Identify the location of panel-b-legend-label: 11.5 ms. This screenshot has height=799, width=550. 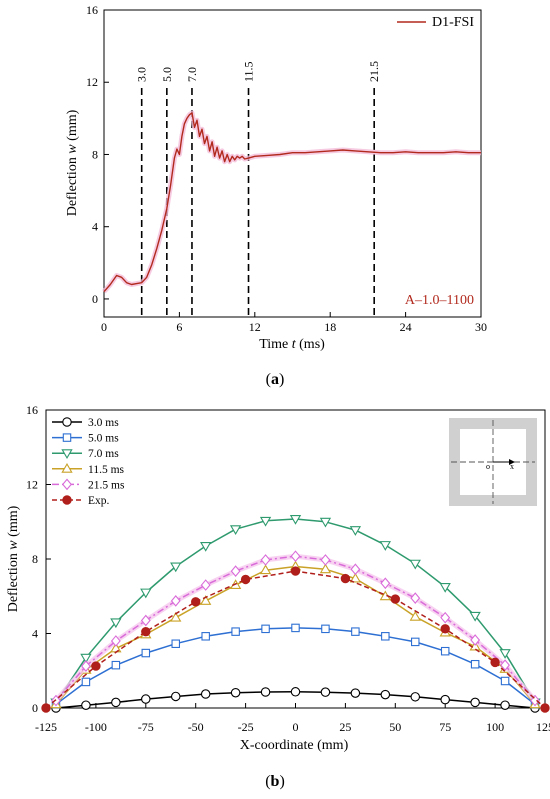
(106, 470).